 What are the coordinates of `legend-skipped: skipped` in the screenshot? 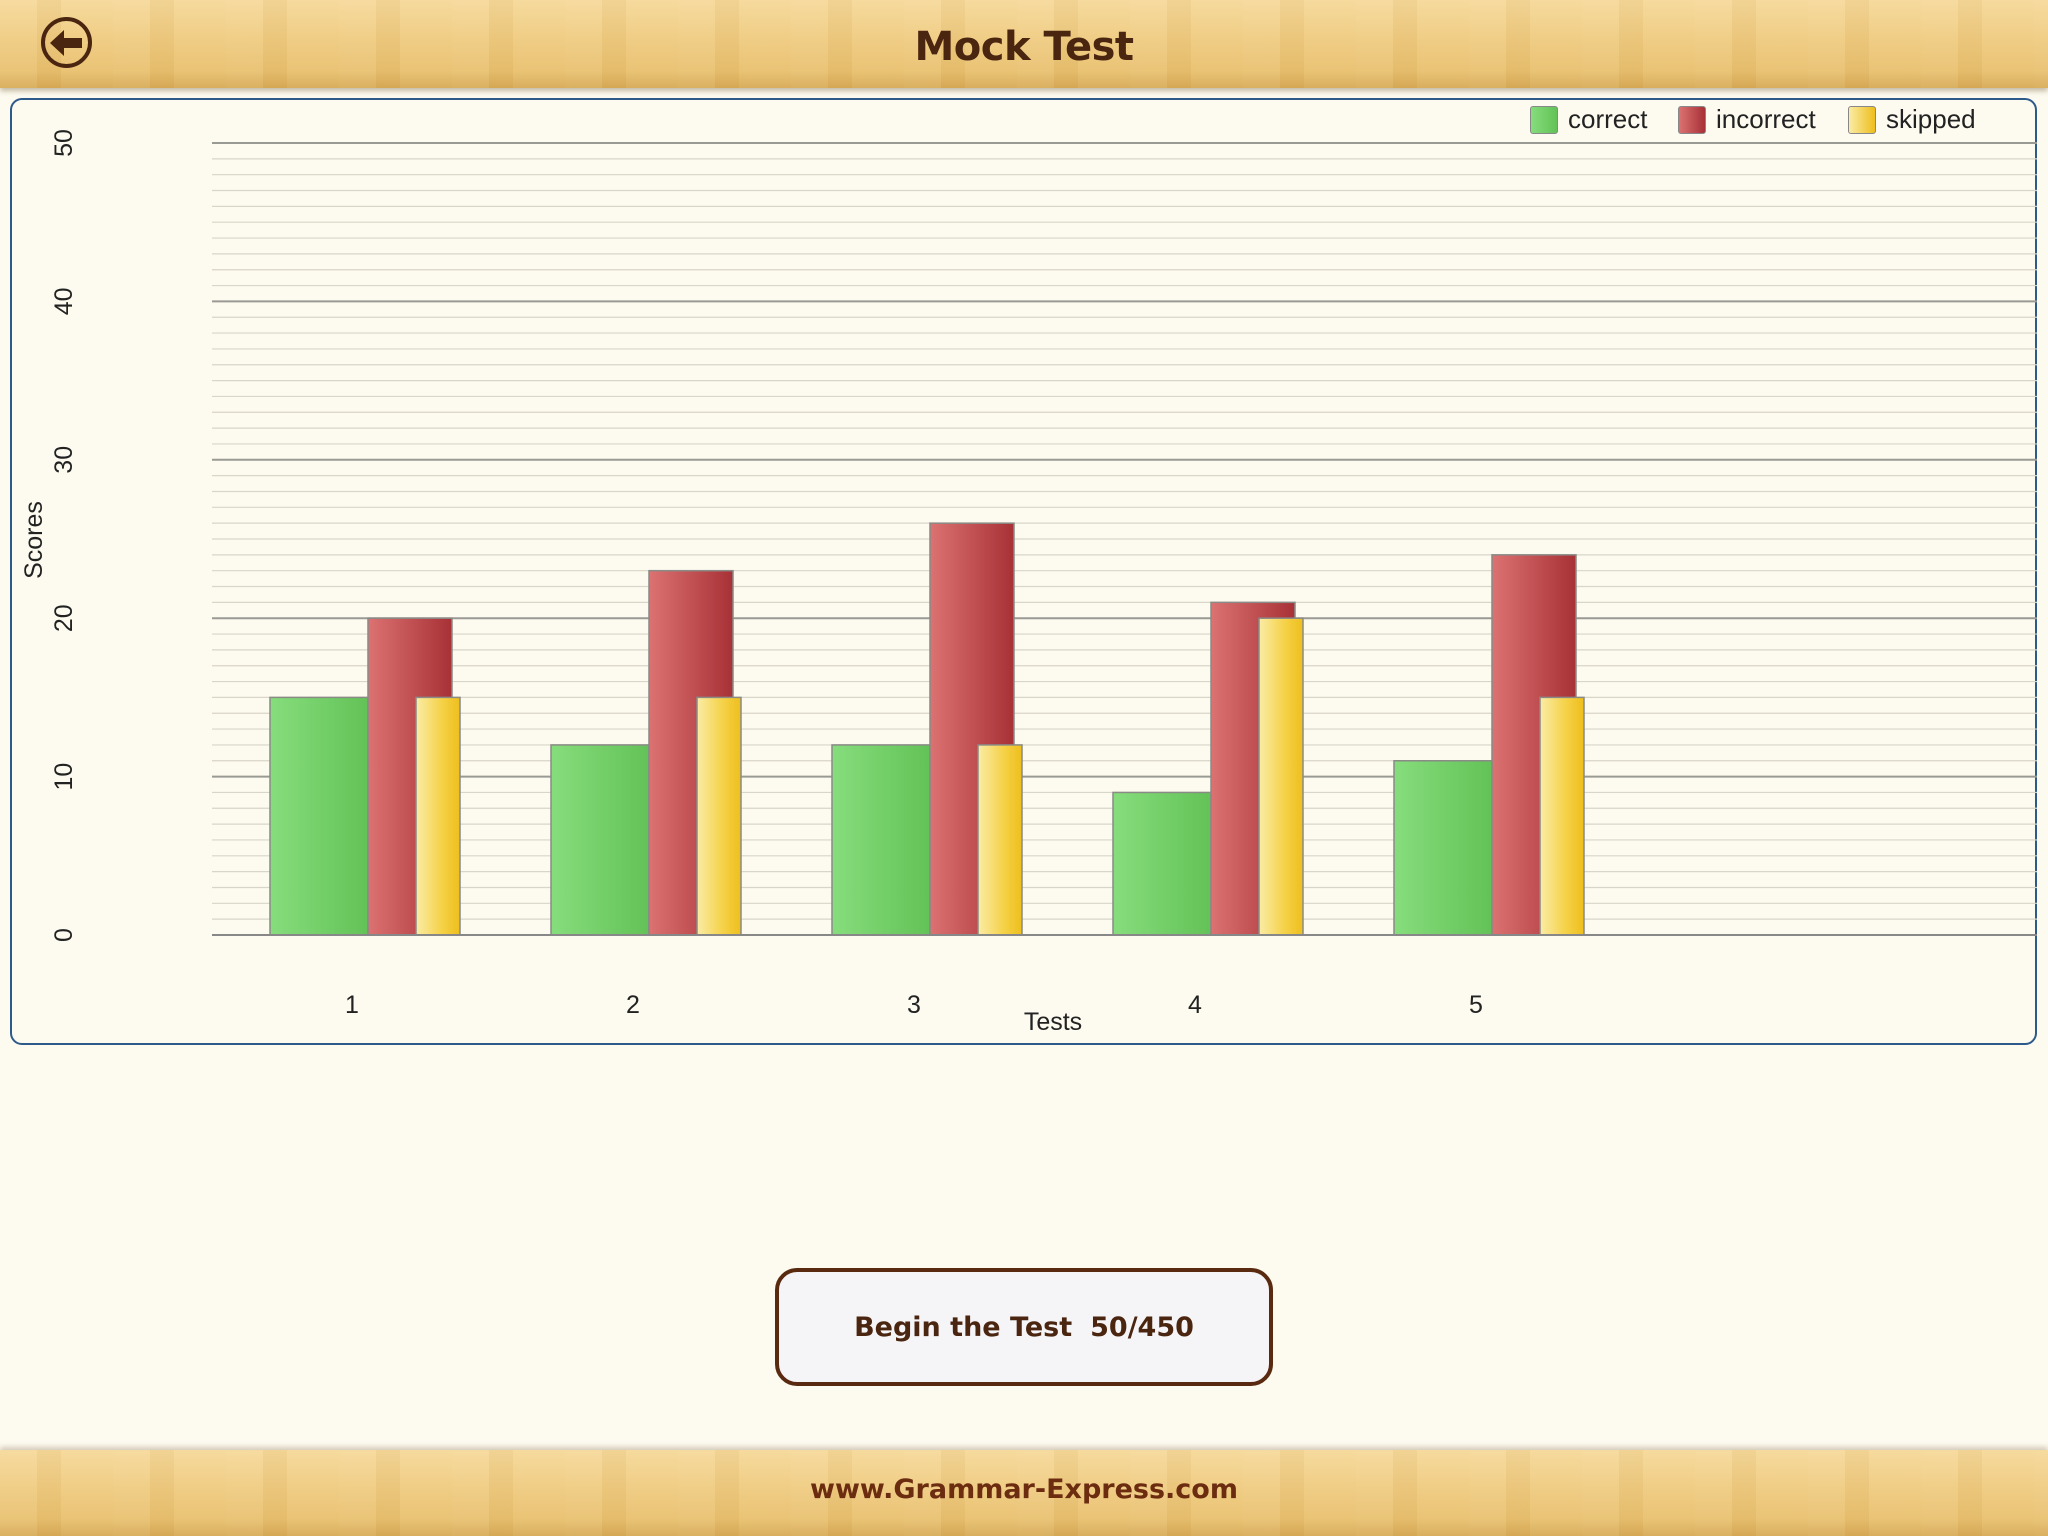 It's located at (1912, 119).